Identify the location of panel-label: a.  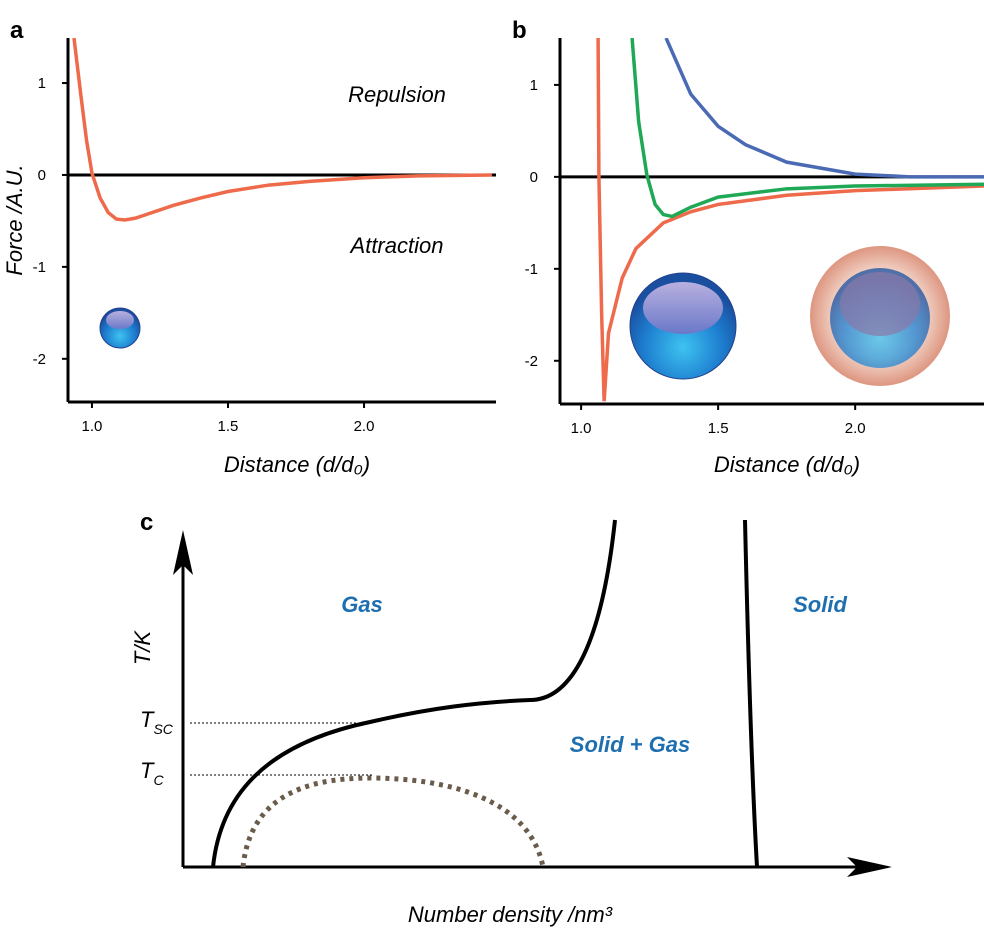
(17, 30).